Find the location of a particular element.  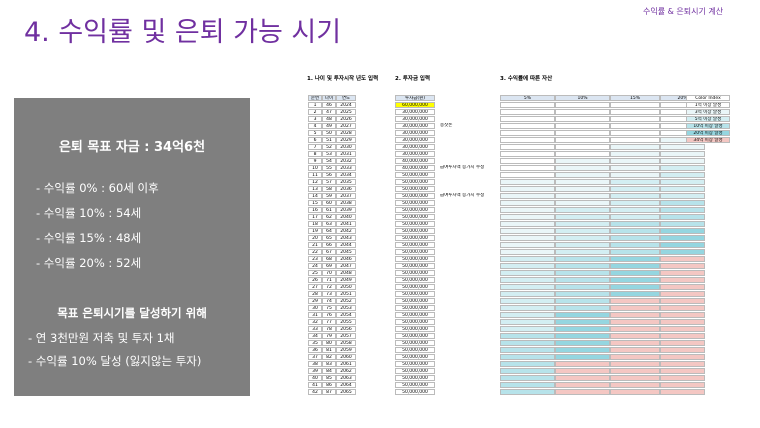

row-cell: 62 is located at coordinates (329, 217).